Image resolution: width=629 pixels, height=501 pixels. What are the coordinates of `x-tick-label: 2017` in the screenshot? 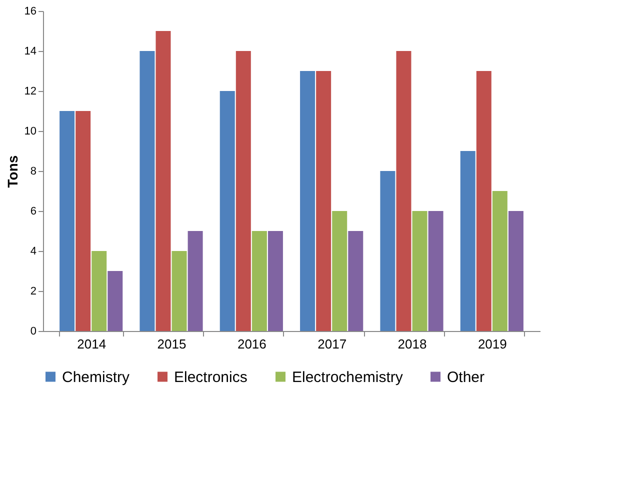 It's located at (332, 344).